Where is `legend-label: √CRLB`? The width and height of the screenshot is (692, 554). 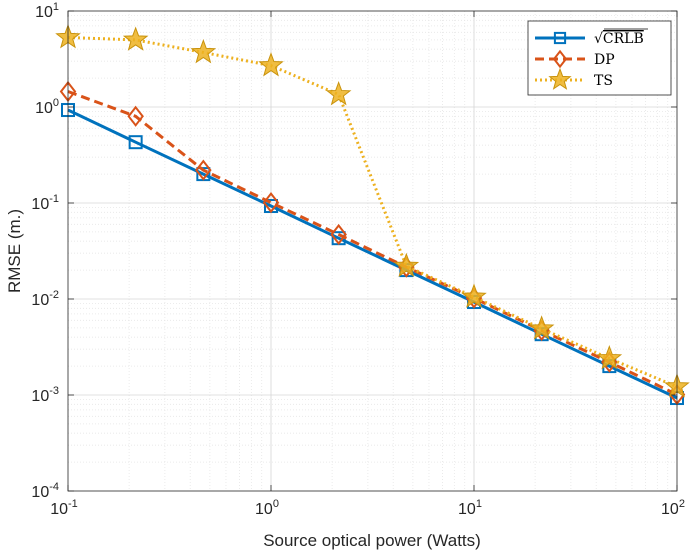 legend-label: √CRLB is located at coordinates (619, 39).